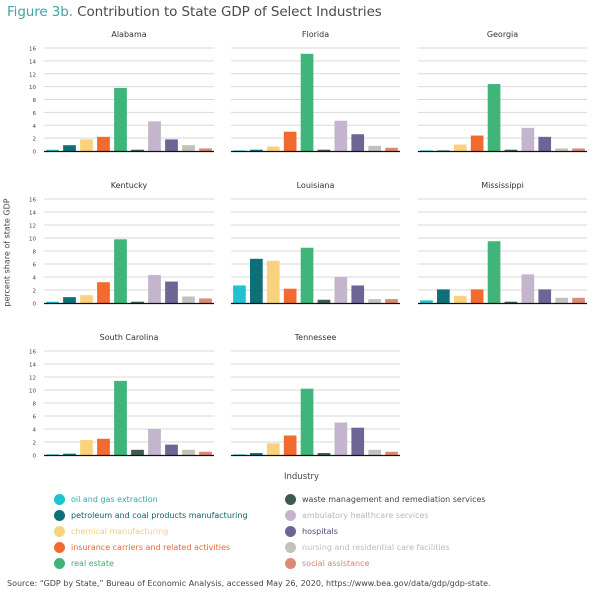 The width and height of the screenshot is (603, 597). What do you see at coordinates (502, 34) in the screenshot?
I see `panel-title: Georgia` at bounding box center [502, 34].